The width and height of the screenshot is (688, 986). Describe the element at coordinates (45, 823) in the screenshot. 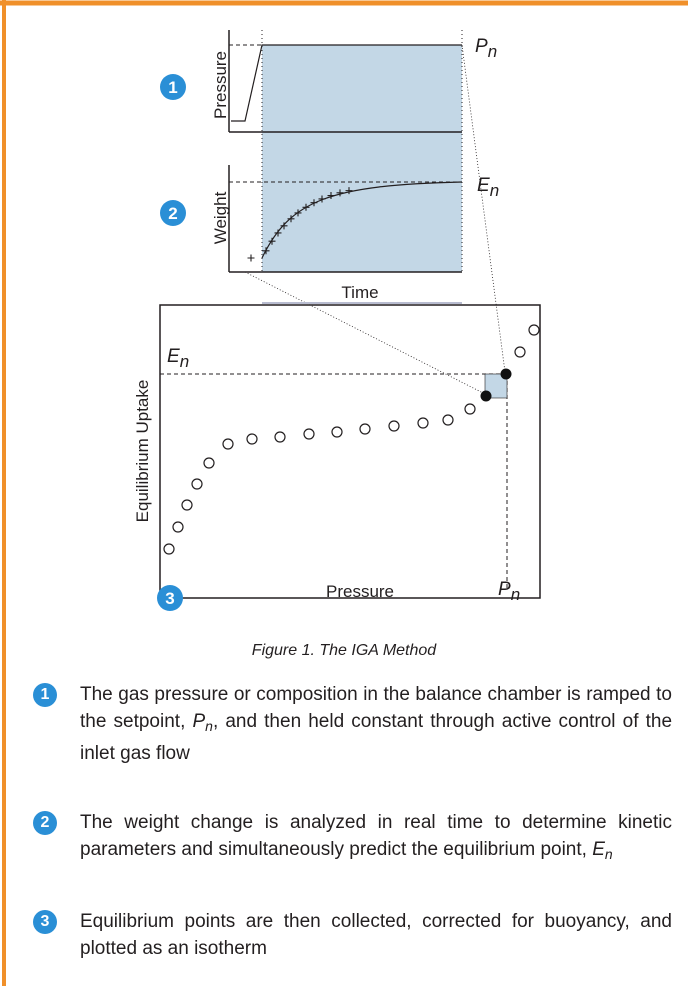

I see `step-badge: 2` at that location.